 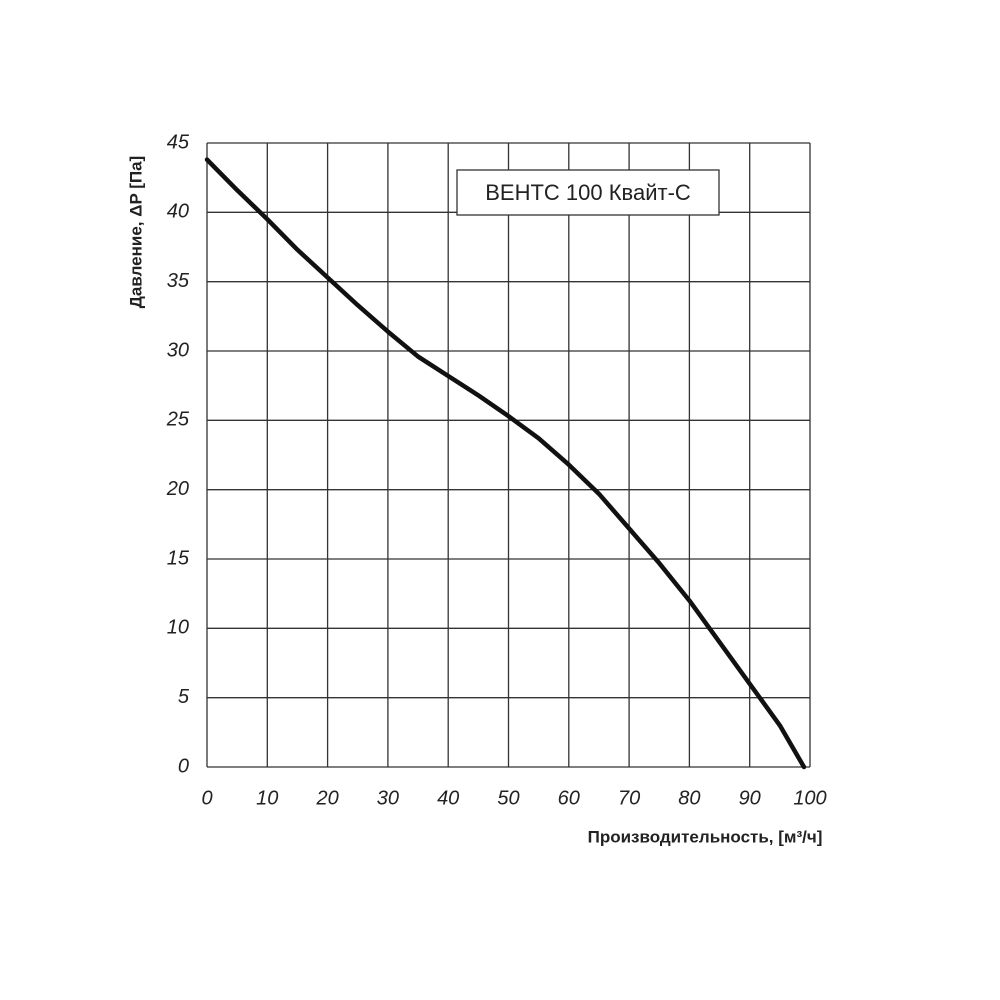 I want to click on y-tick-label: 45, so click(x=178, y=142).